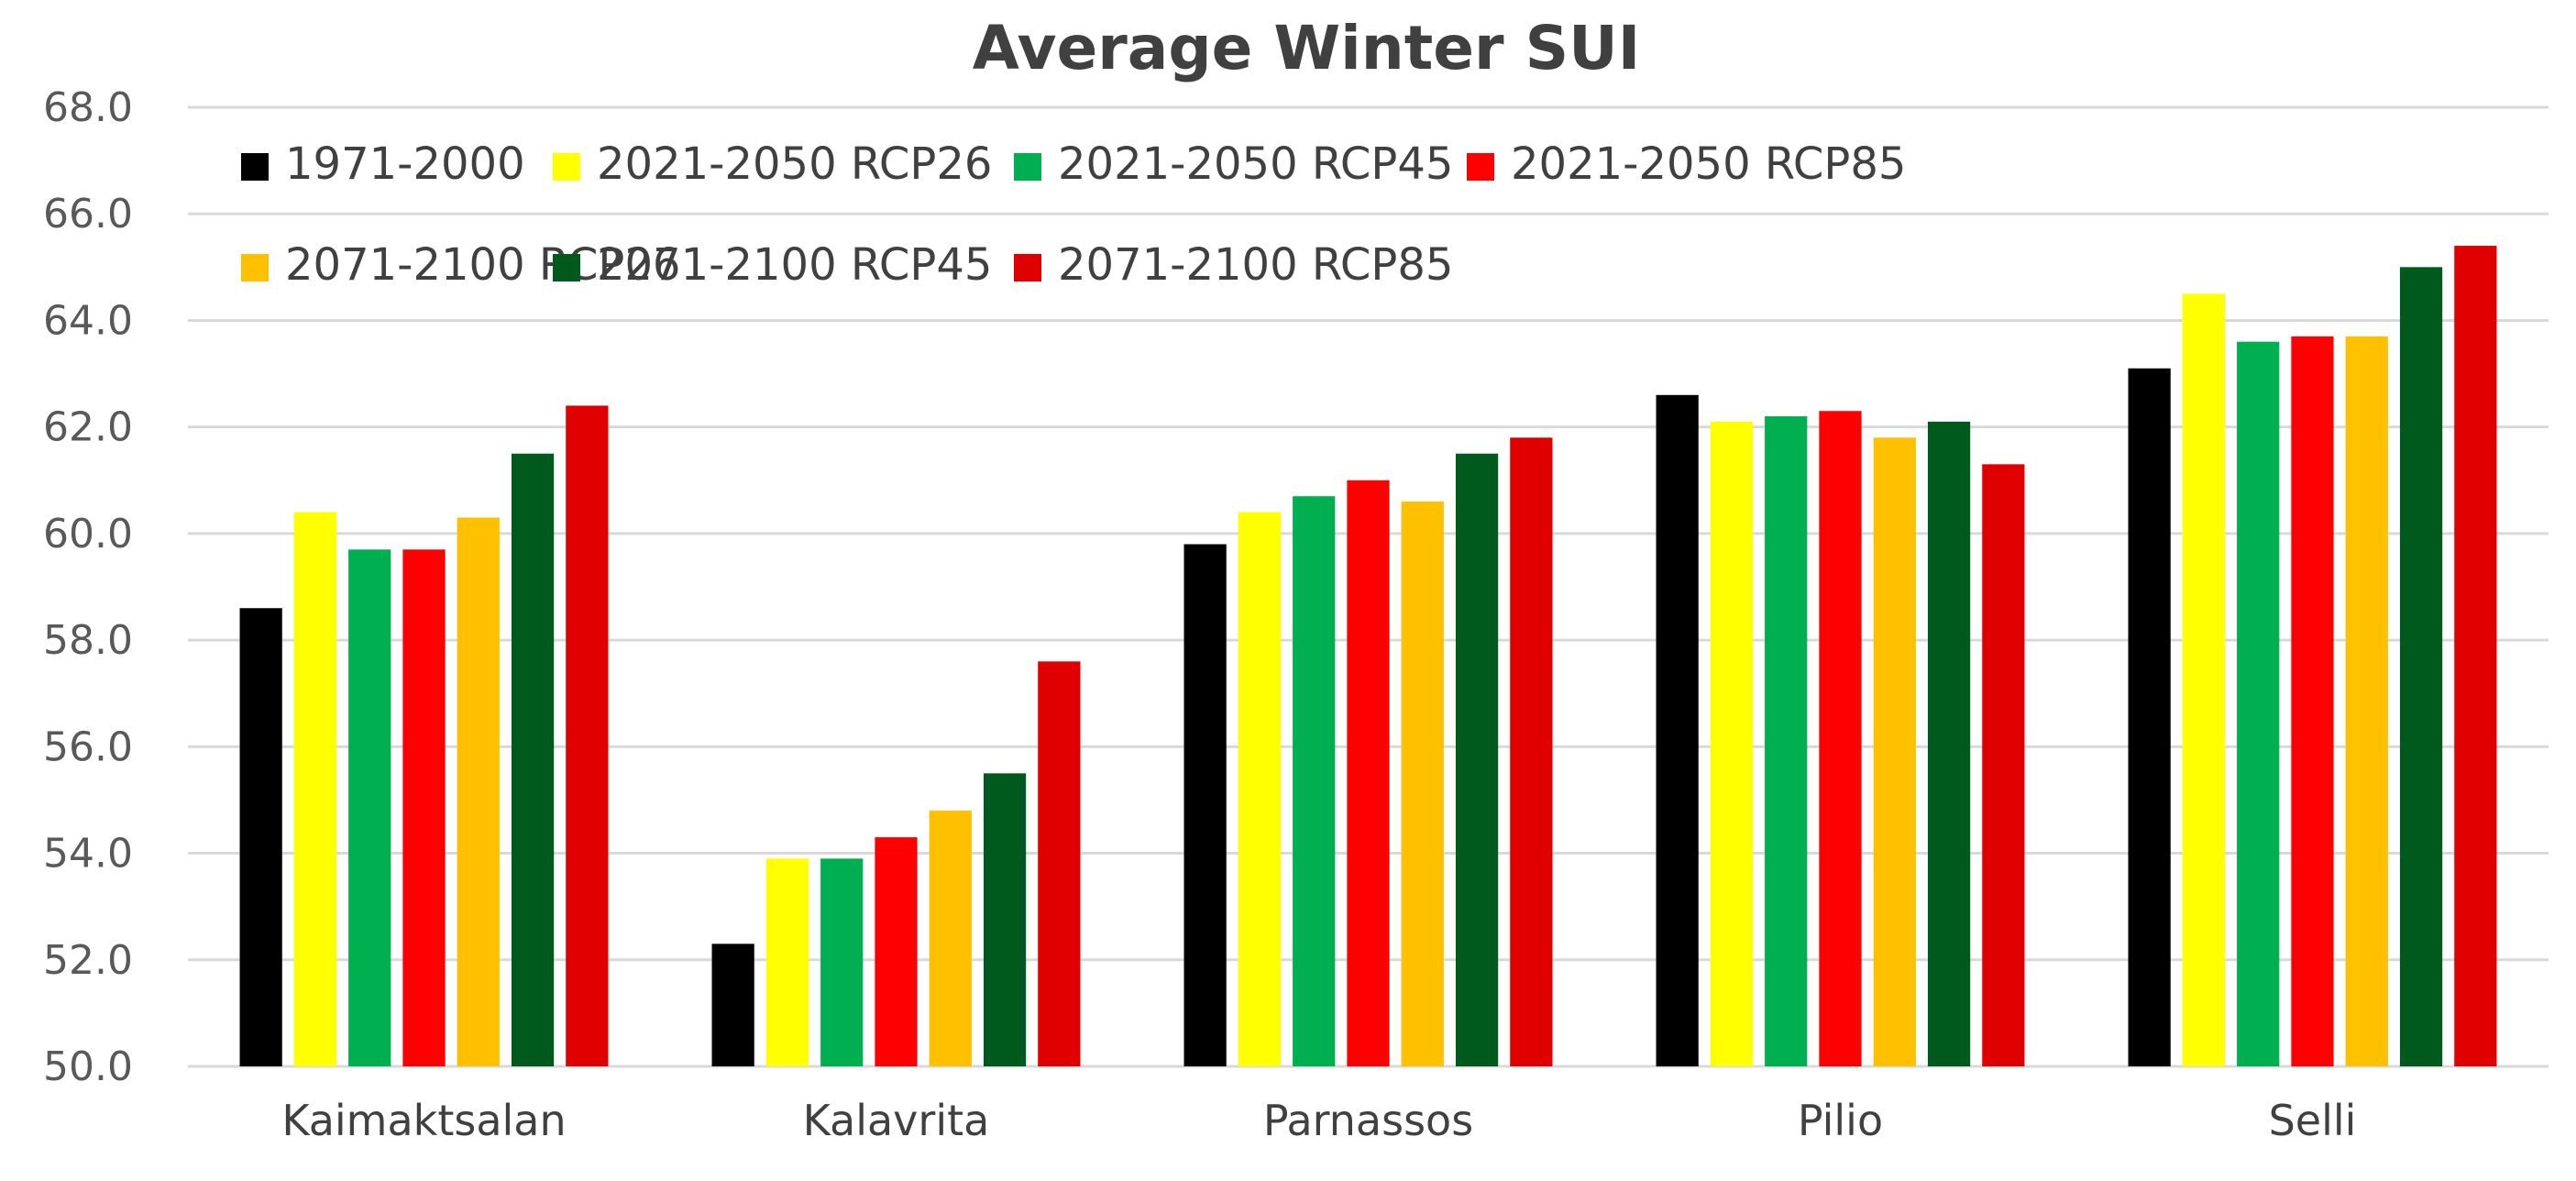 The image size is (2576, 1181). I want to click on legend-label: 2021-2050 RCP26, so click(794, 164).